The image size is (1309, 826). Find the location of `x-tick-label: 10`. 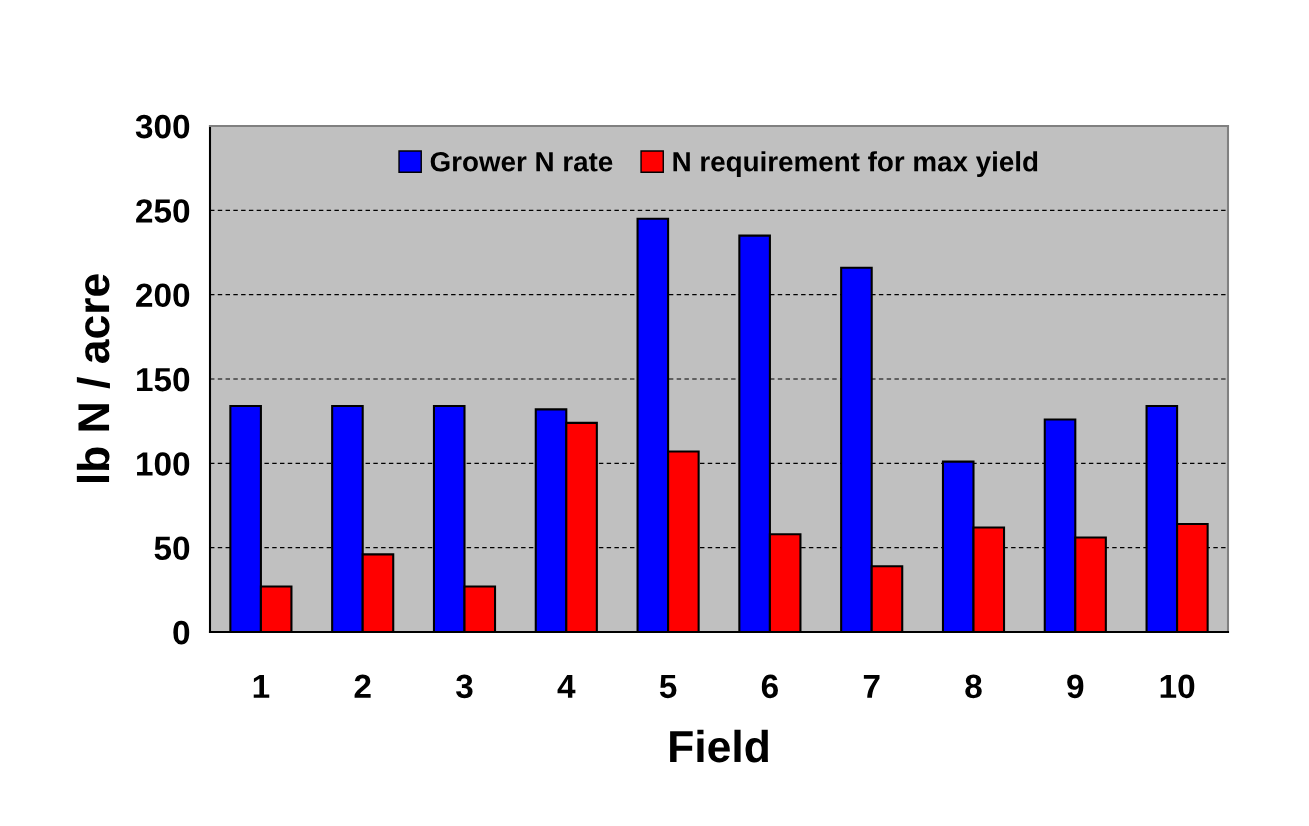

x-tick-label: 10 is located at coordinates (1177, 686).